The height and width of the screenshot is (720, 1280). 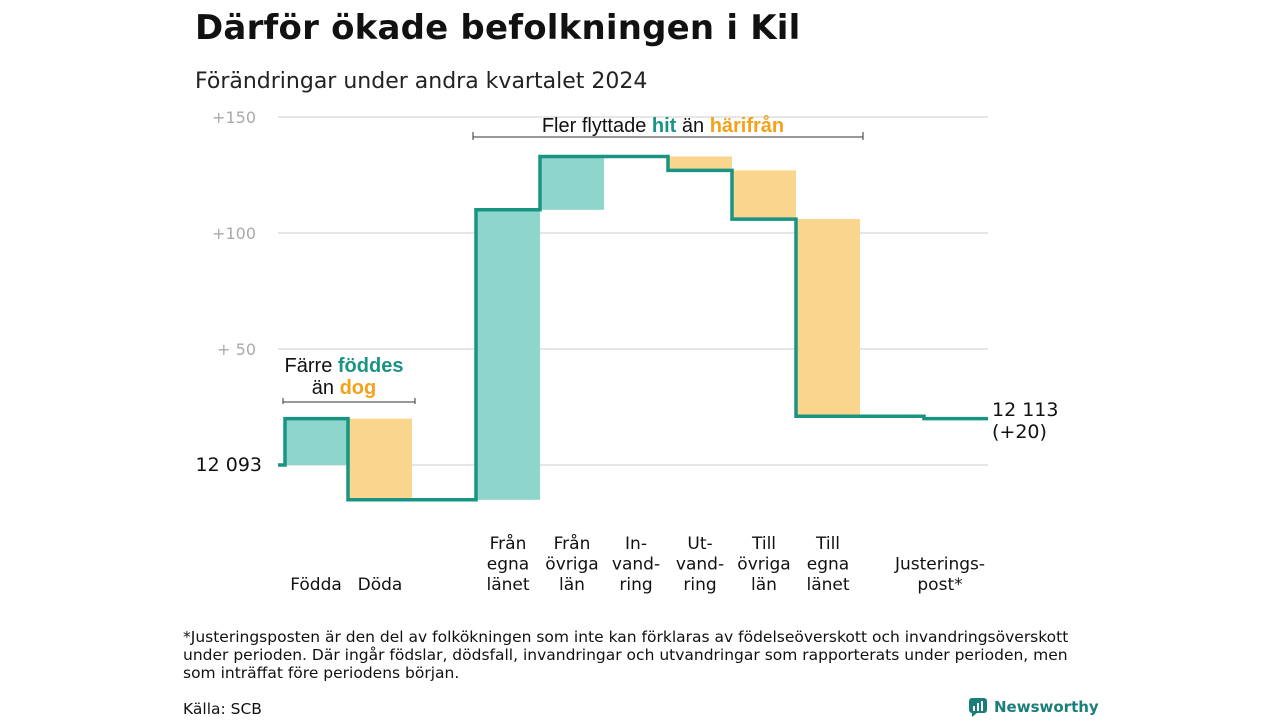 I want to click on bar-chart-icon, so click(x=978, y=707).